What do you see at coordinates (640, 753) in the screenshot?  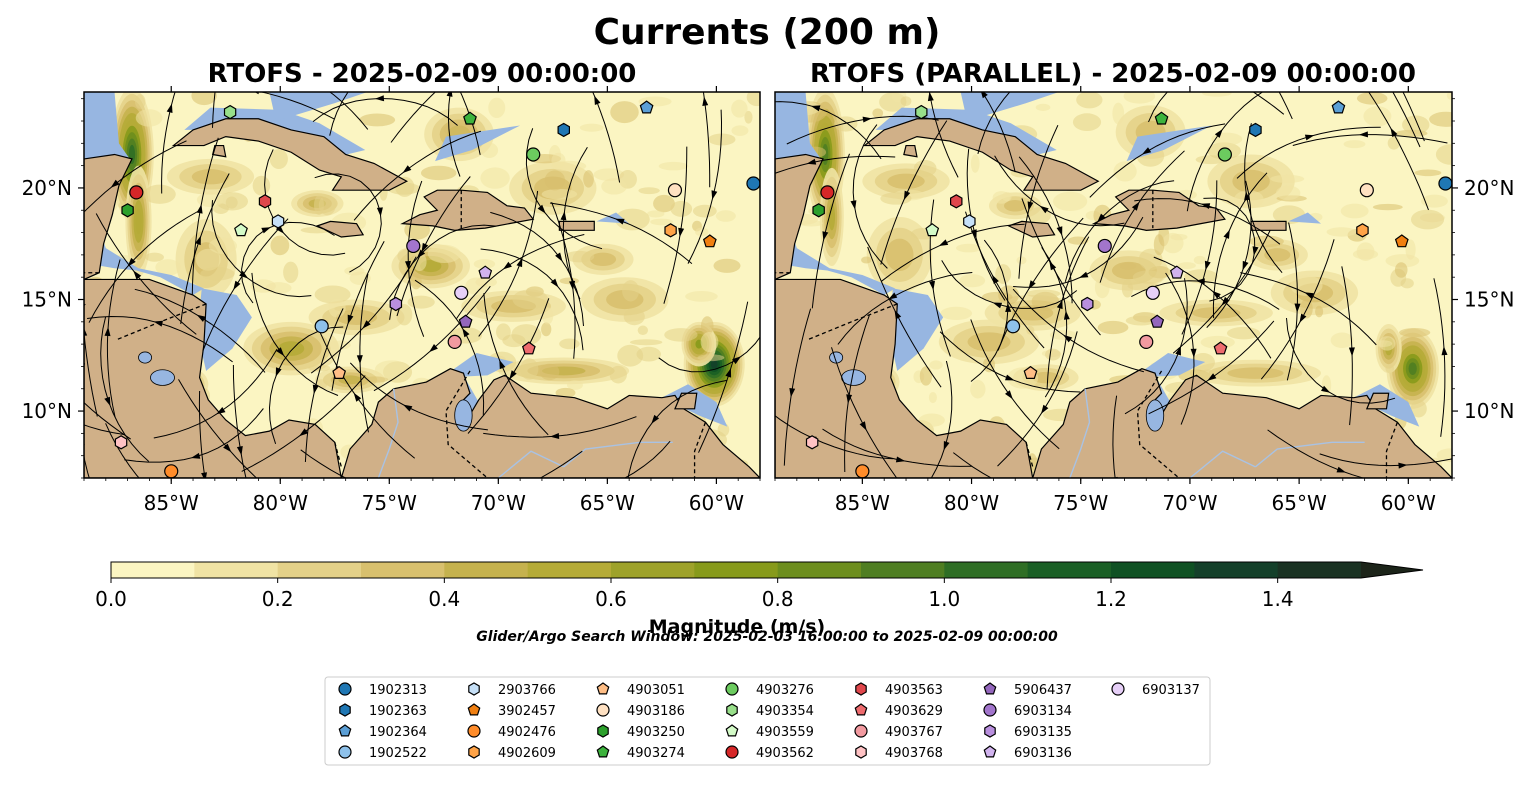 I see `legend-entry: 4903274` at bounding box center [640, 753].